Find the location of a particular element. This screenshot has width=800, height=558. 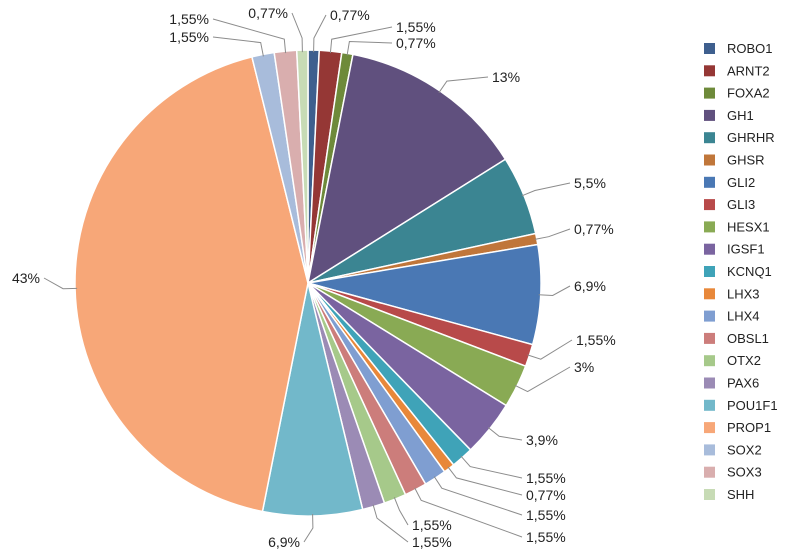

data-label-lhx3: 0,77% is located at coordinates (546, 495).